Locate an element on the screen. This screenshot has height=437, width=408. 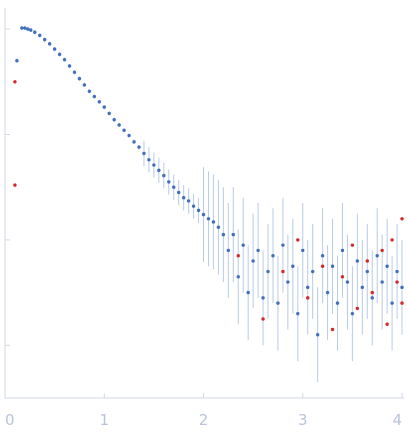
x-tick-label: 0 is located at coordinates (10, 420).